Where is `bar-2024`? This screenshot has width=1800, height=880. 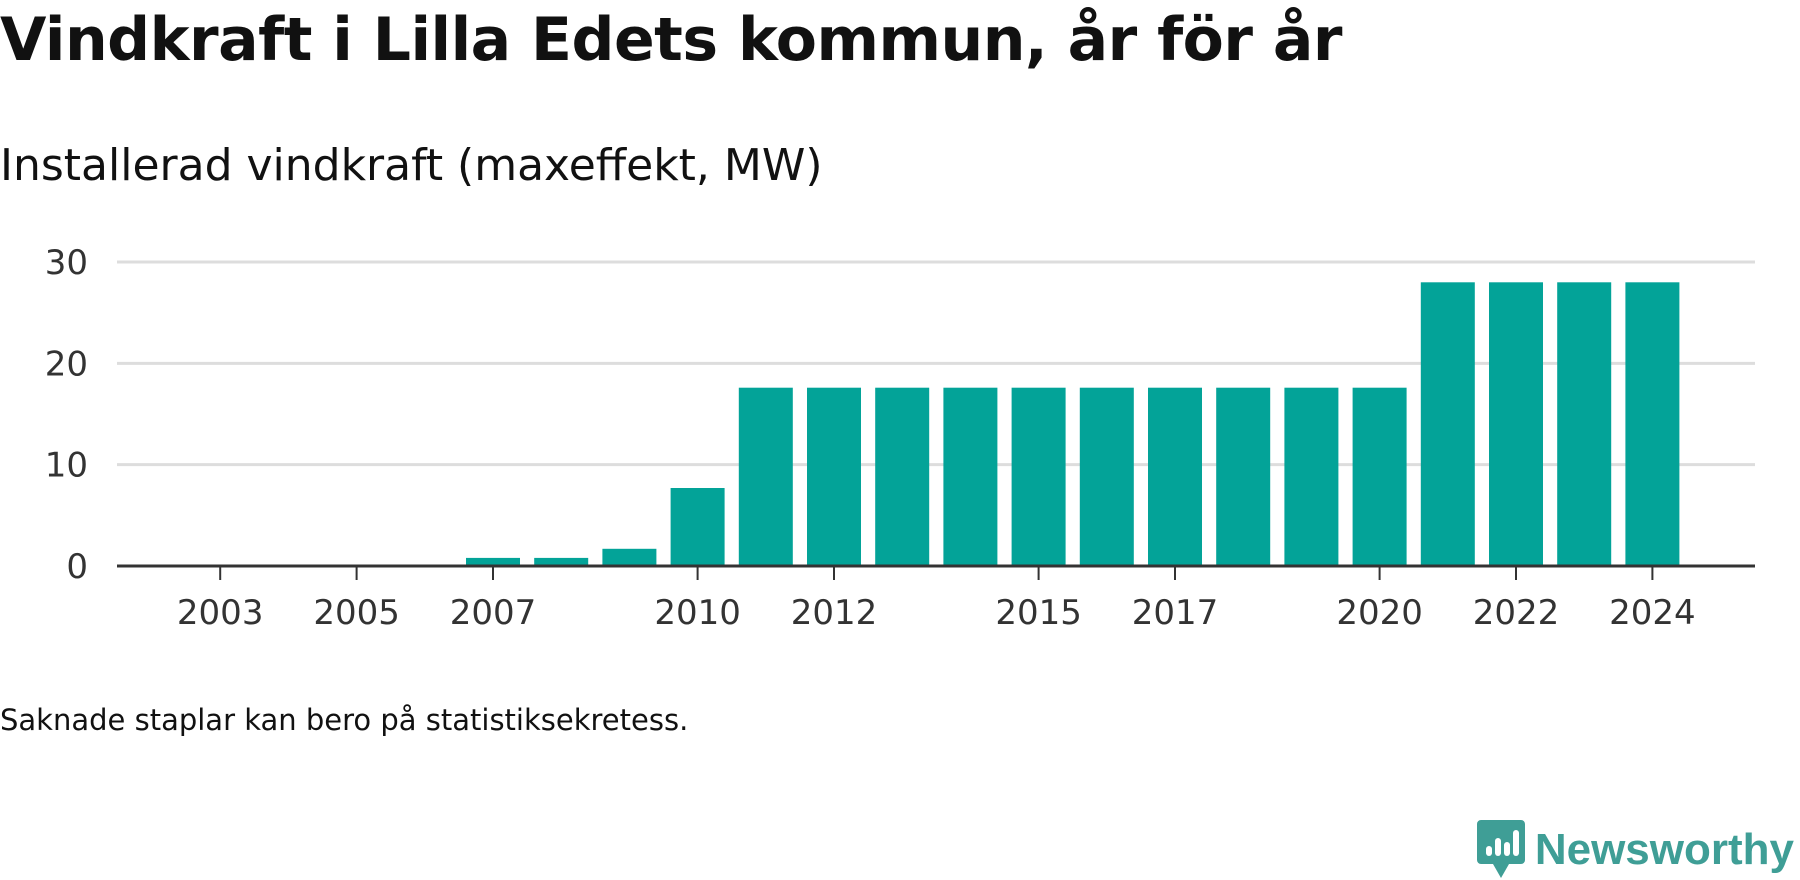 bar-2024 is located at coordinates (1652, 424).